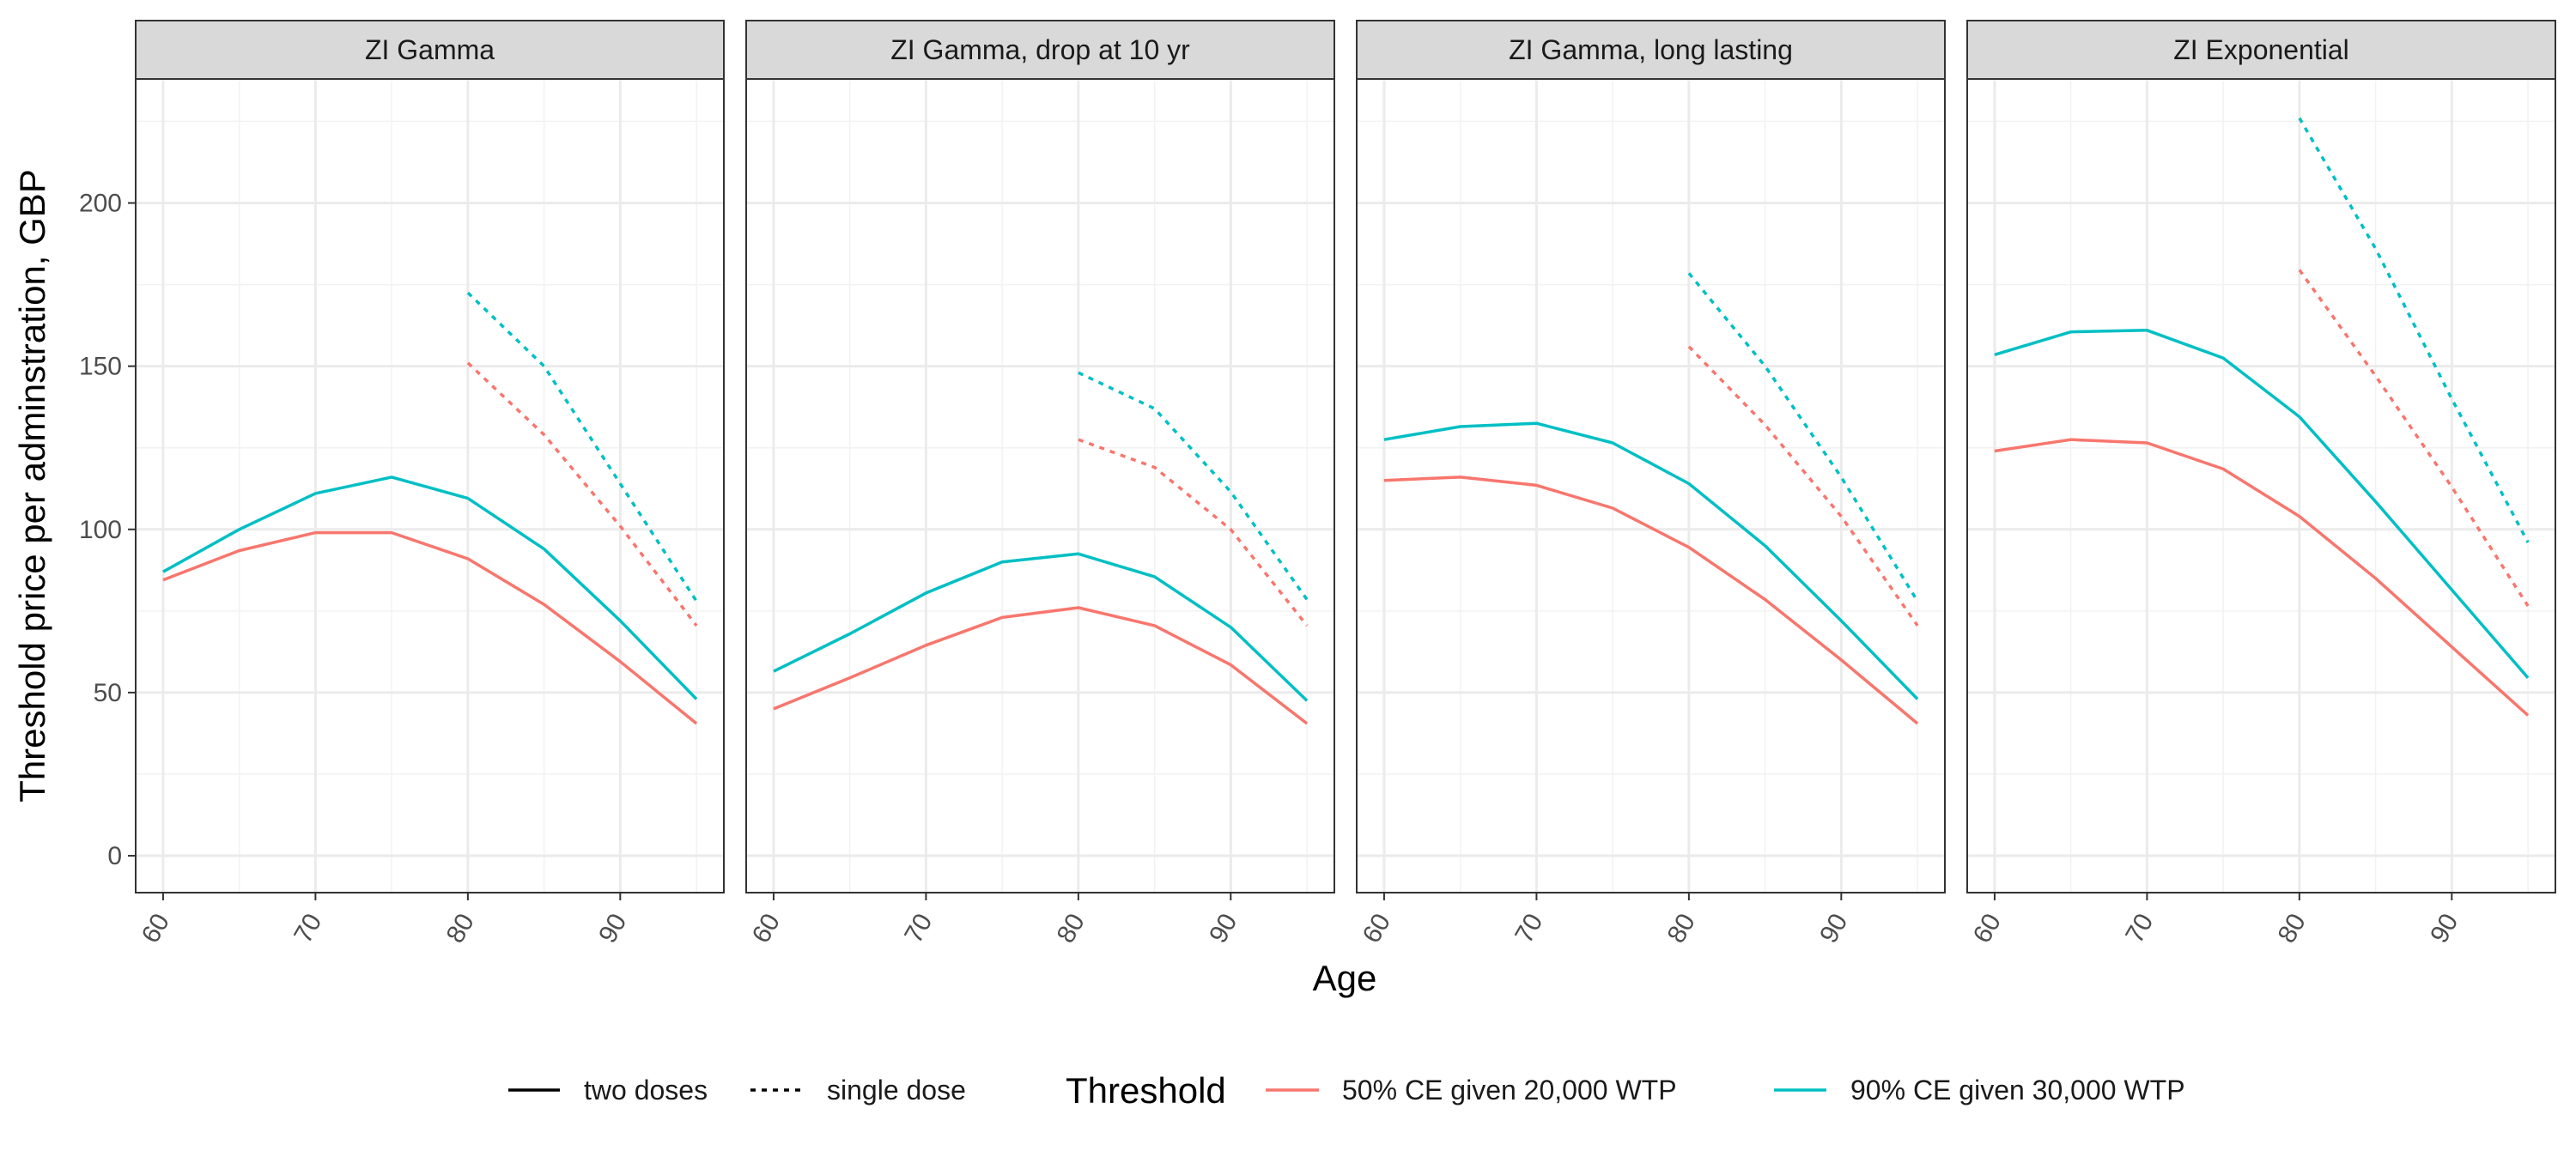  I want to click on panel-title: ZI Gamma, drop at 10 yr, so click(1040, 50).